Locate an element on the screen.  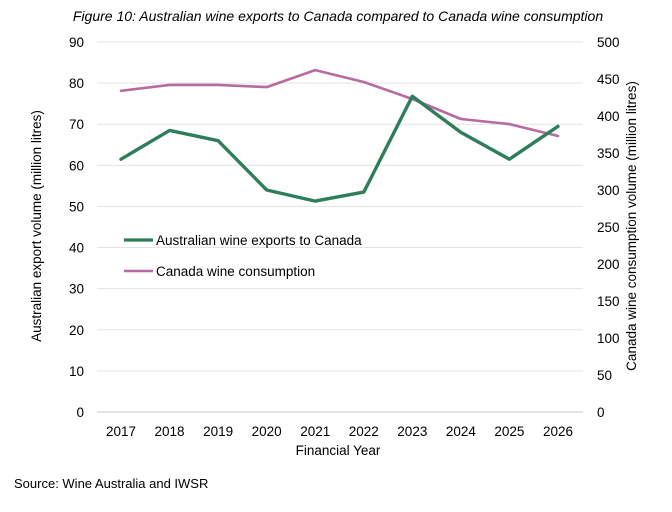
right-tick-label: 0 is located at coordinates (601, 412).